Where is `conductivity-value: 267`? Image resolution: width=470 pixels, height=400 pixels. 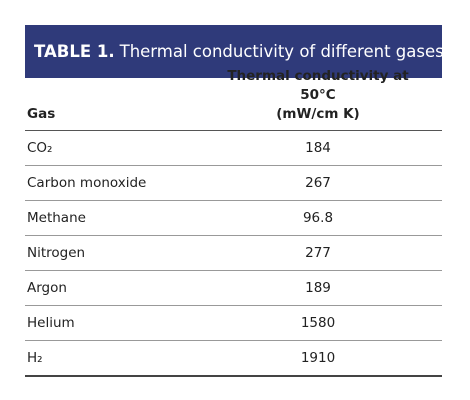
conductivity-value: 267 is located at coordinates (318, 183).